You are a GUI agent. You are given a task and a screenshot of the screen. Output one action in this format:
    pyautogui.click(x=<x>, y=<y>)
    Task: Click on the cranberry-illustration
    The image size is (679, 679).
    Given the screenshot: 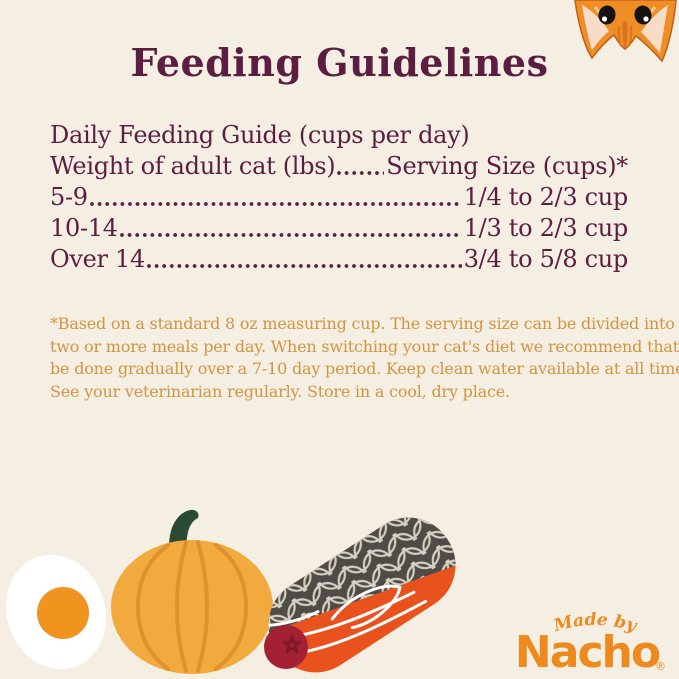 What is the action you would take?
    pyautogui.click(x=286, y=647)
    